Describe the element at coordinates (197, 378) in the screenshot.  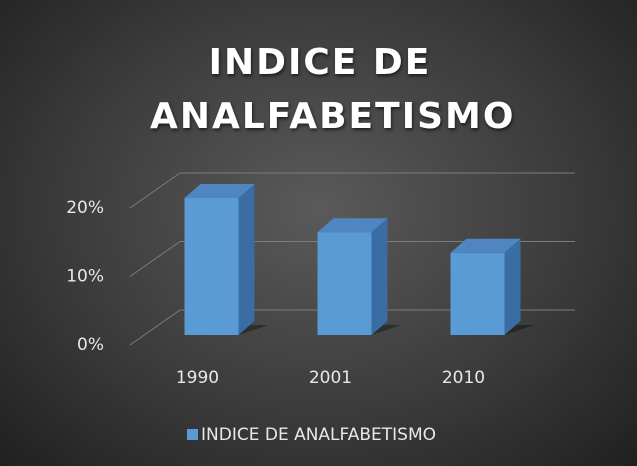
I see `x-tick-label: 1990` at that location.